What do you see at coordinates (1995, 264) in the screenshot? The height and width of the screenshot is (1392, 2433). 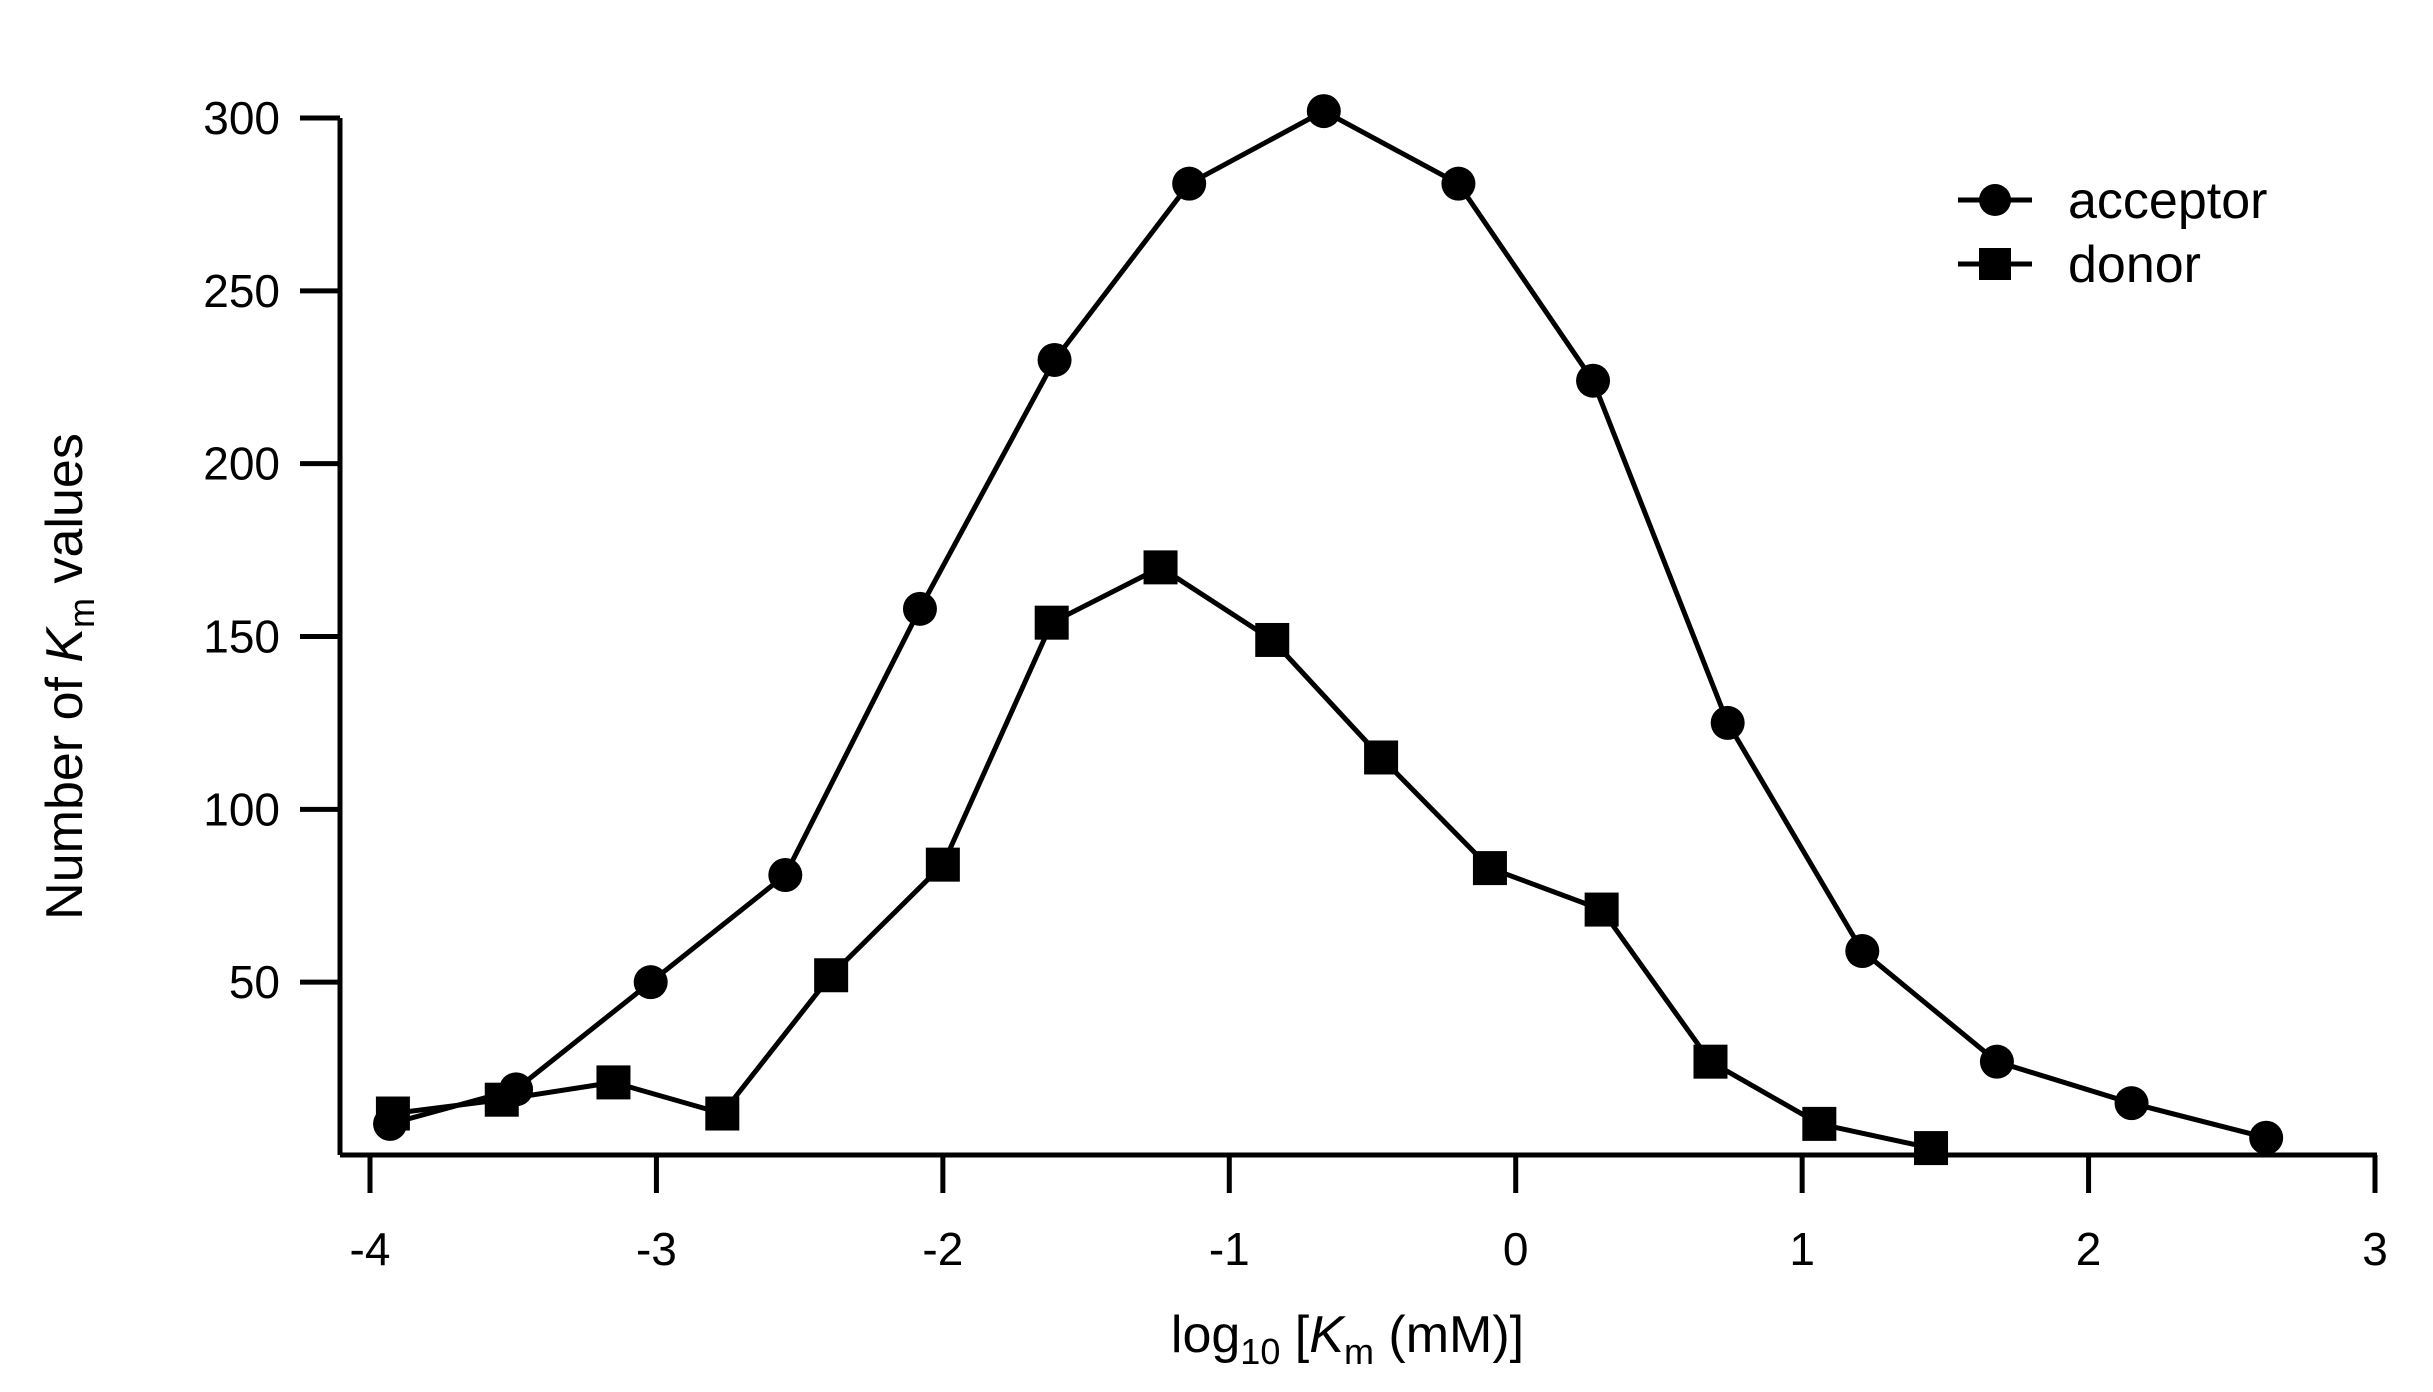 I see `legend-marker-donor` at bounding box center [1995, 264].